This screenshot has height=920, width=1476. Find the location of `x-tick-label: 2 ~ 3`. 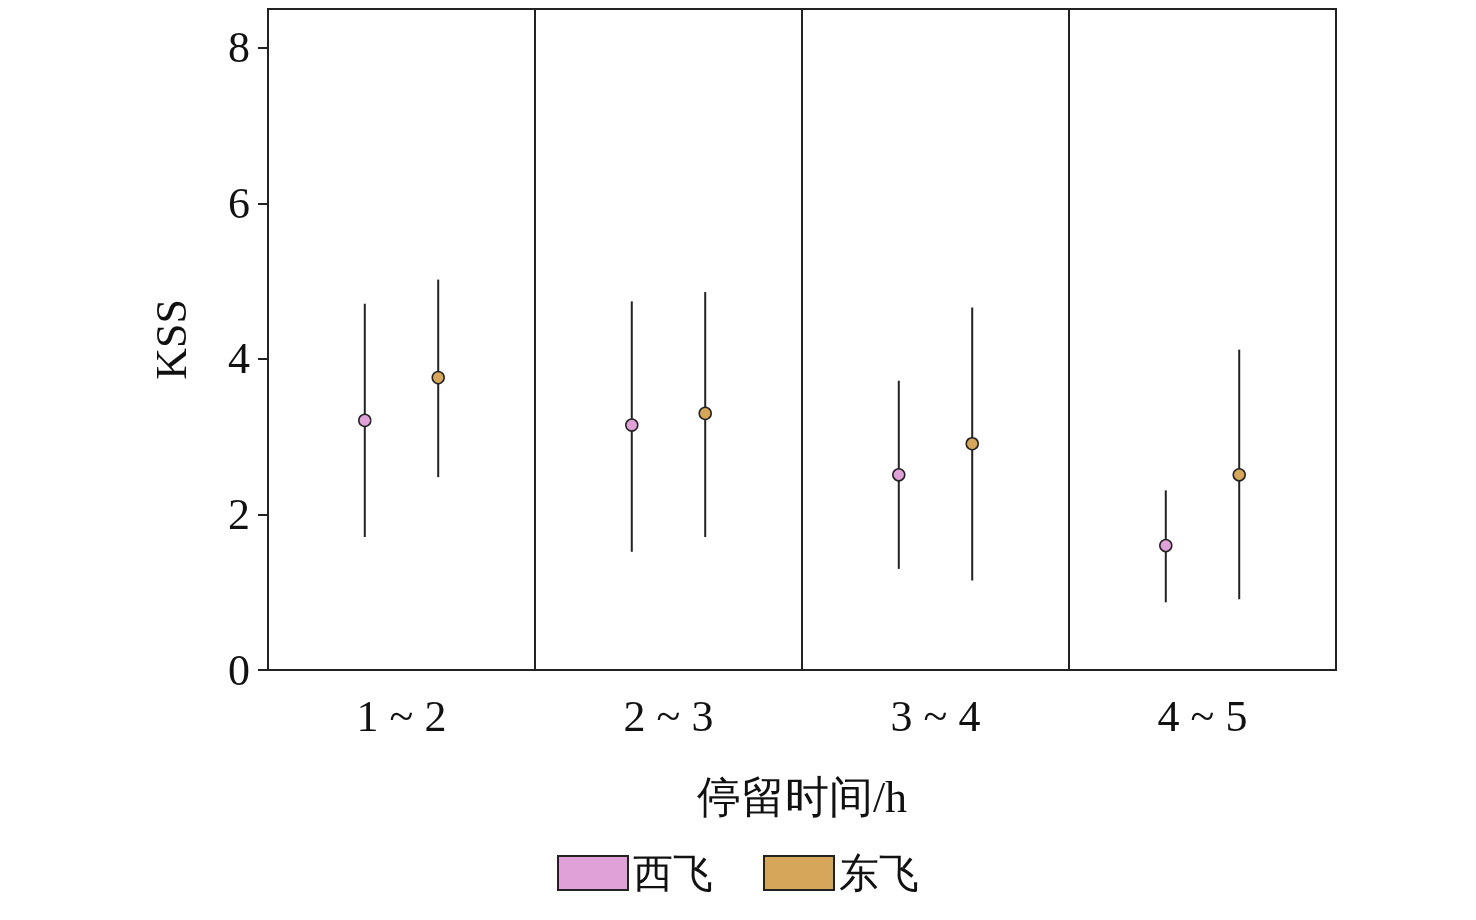

x-tick-label: 2 ~ 3 is located at coordinates (668, 716).